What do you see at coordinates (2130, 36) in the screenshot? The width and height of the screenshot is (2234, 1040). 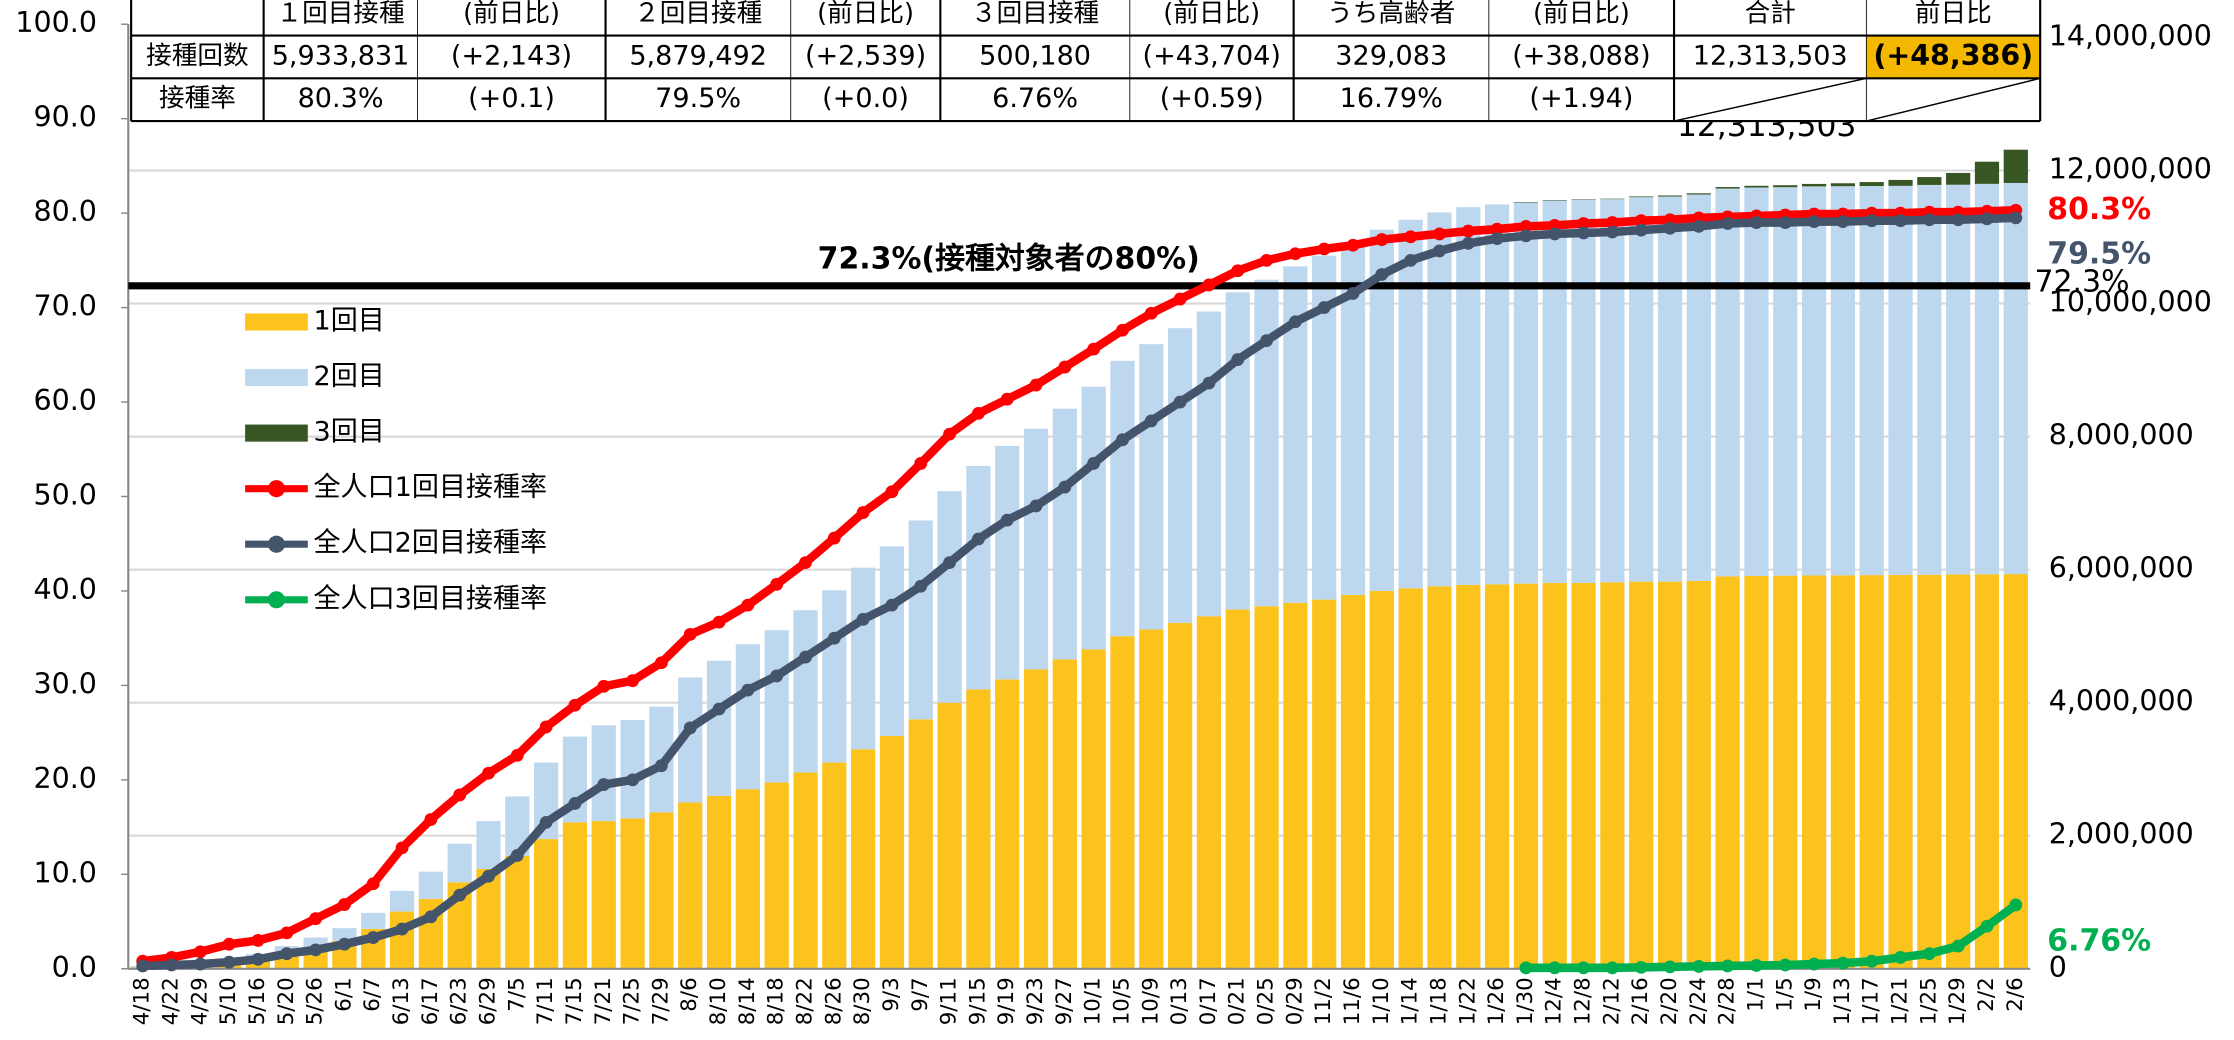 I see `y2-tick-label: 14,000,000` at bounding box center [2130, 36].